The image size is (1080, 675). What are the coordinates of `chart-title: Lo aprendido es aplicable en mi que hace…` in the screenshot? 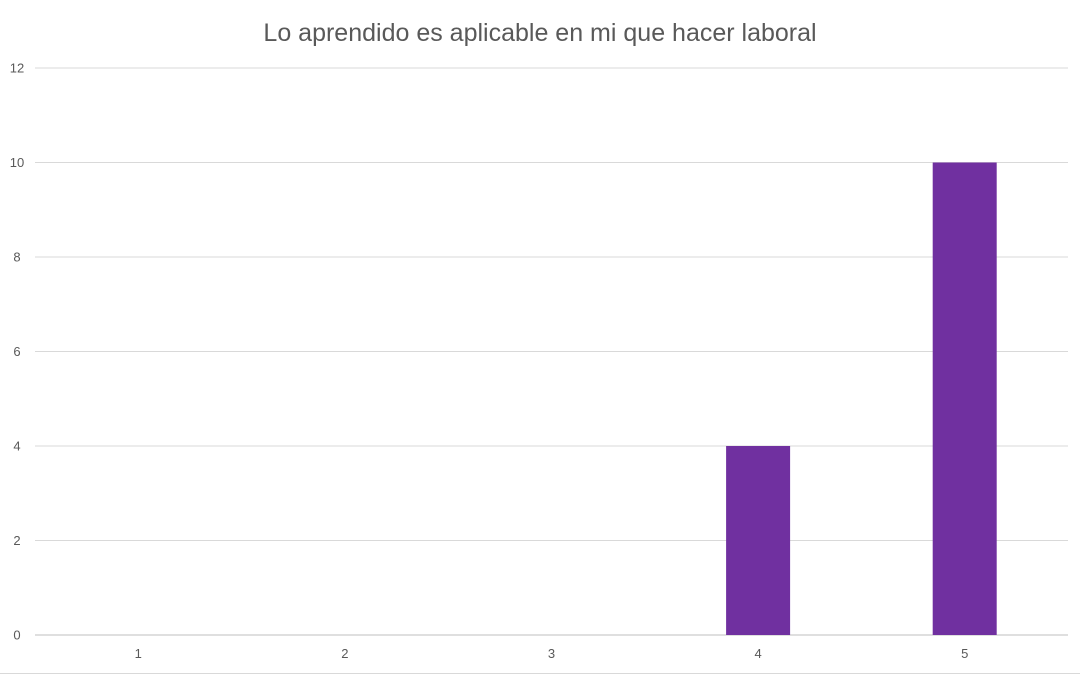 It's located at (539, 33).